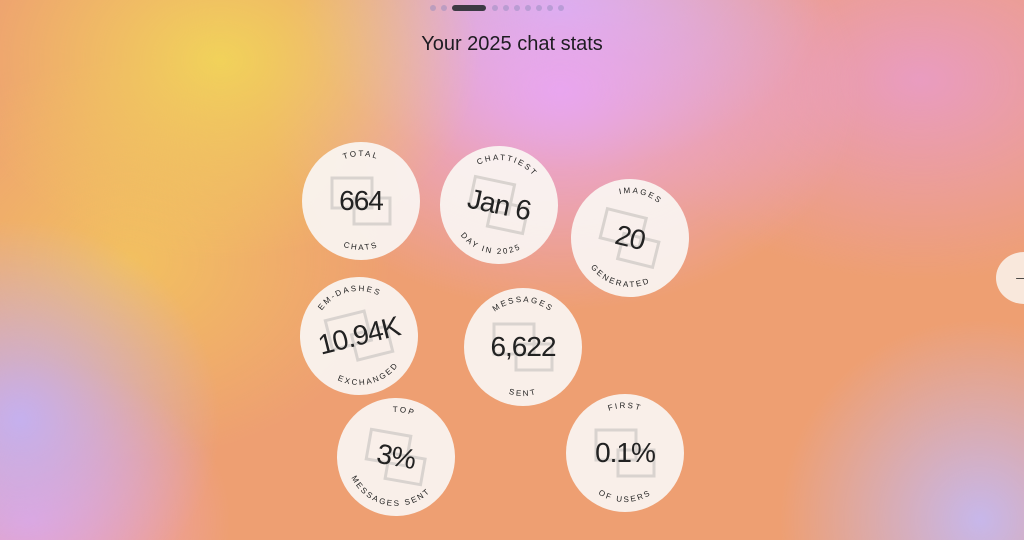 This screenshot has height=540, width=1024. Describe the element at coordinates (625, 407) in the screenshot. I see `stat-top-label: FIRST` at that location.